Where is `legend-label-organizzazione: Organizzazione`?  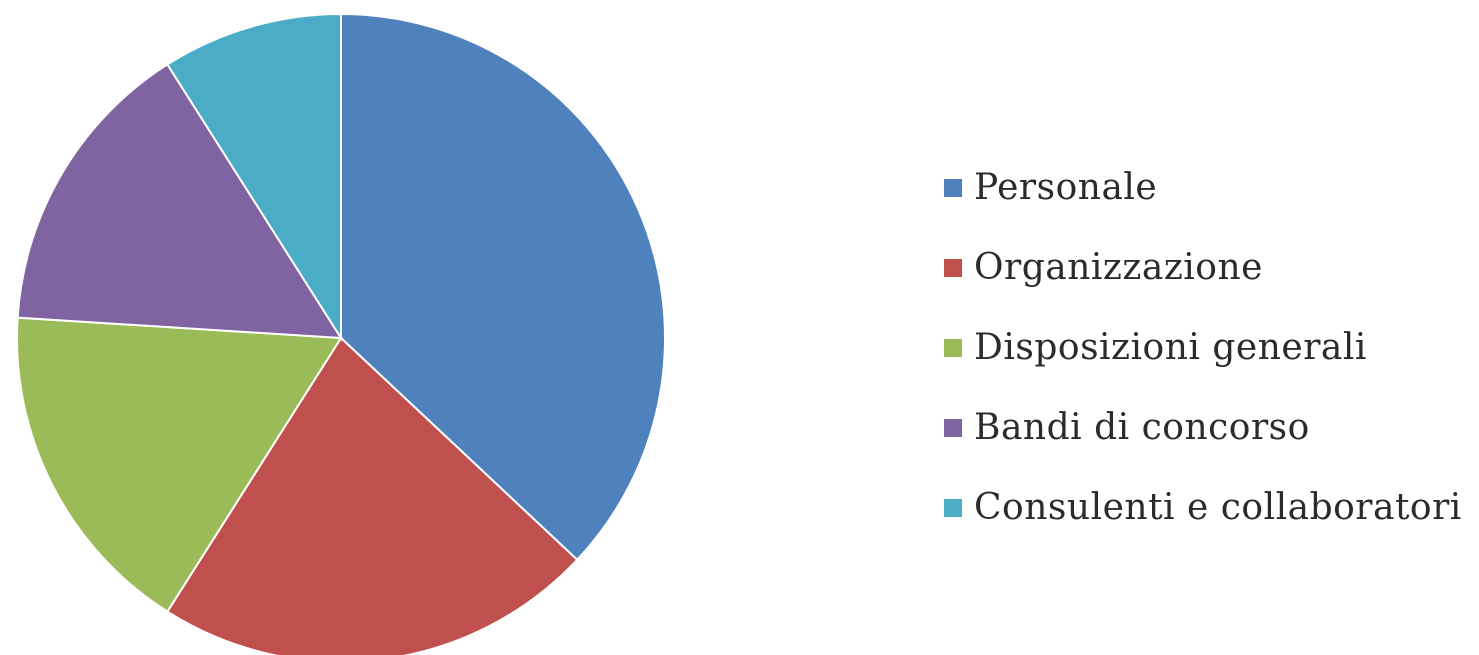 legend-label-organizzazione: Organizzazione is located at coordinates (1118, 267).